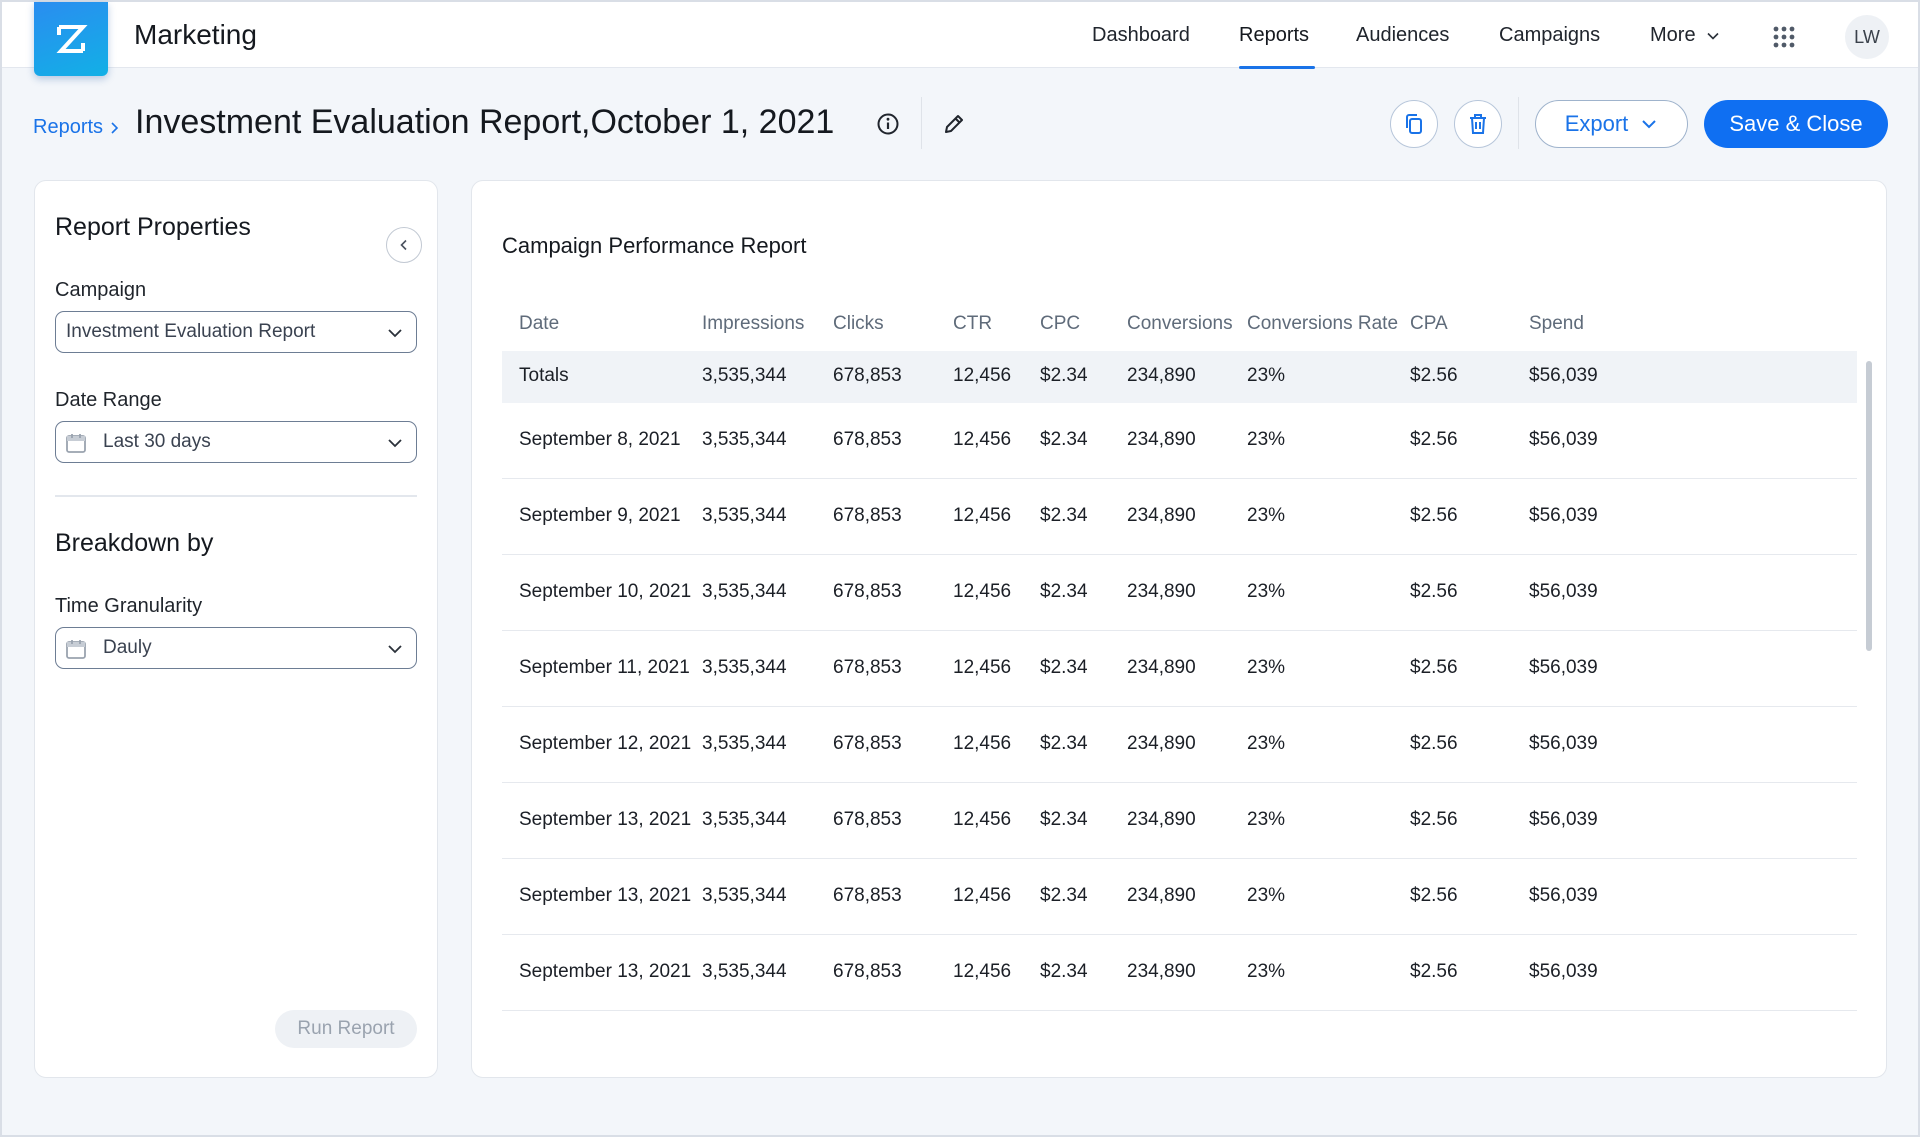 The height and width of the screenshot is (1137, 1920). Describe the element at coordinates (236, 442) in the screenshot. I see `date-range-select: Last 30 days` at that location.